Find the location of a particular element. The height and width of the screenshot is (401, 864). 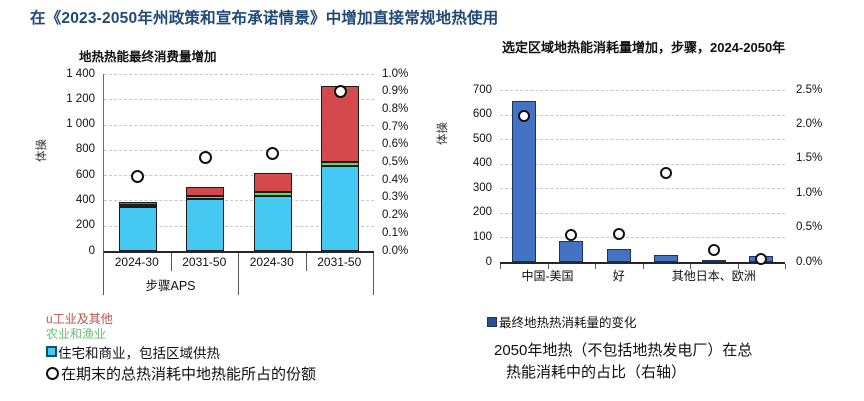

y2-tick-label: 0.6% is located at coordinates (395, 144).